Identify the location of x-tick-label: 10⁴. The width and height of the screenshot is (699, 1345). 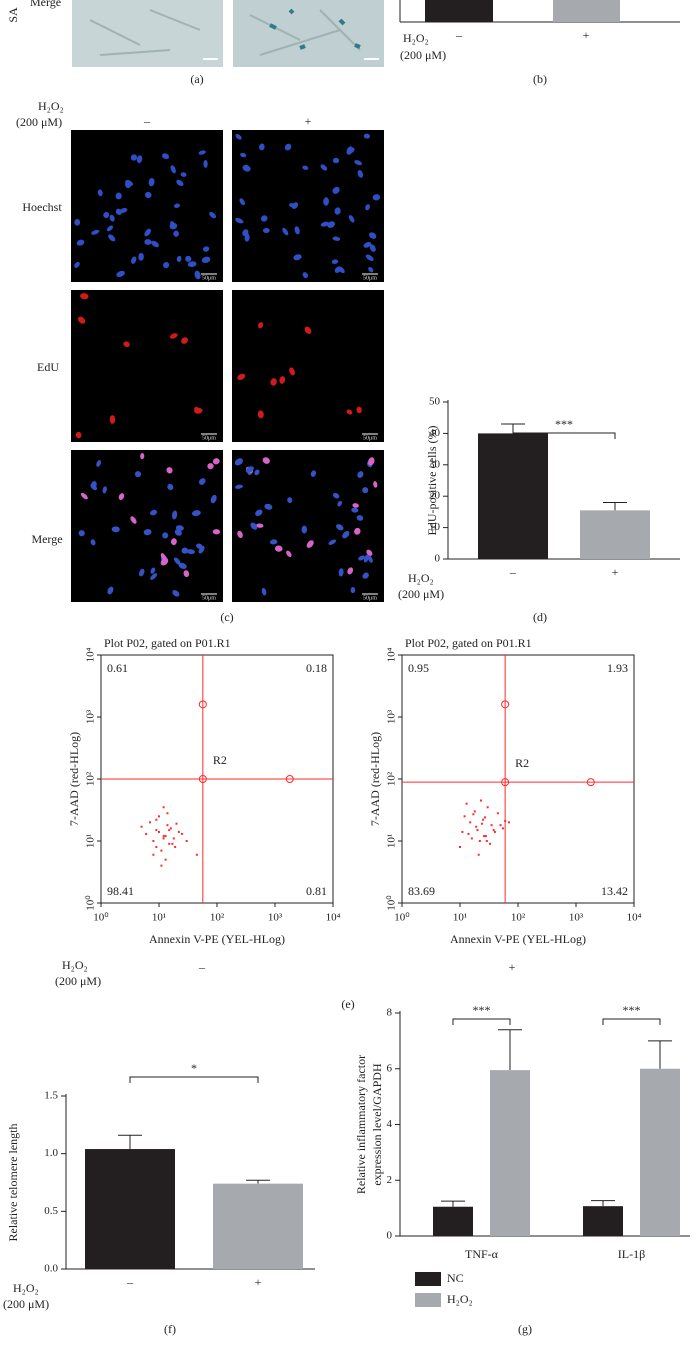
(333, 918).